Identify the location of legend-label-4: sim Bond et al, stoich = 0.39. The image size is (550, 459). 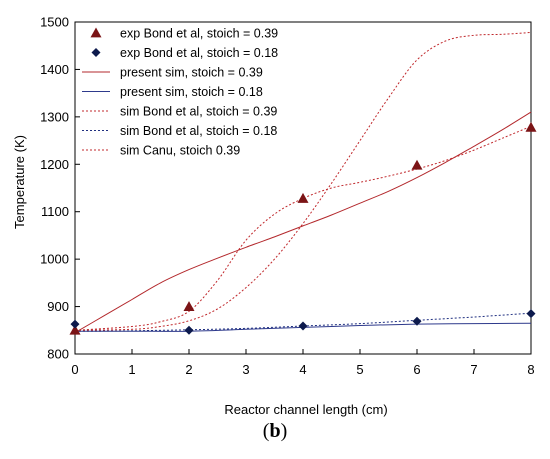
(198, 112).